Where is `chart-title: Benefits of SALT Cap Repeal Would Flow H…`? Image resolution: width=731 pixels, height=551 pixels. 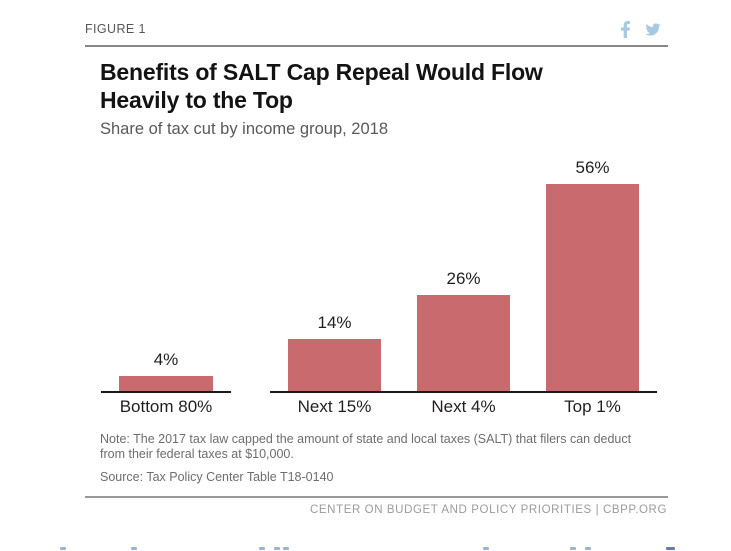
chart-title: Benefits of SALT Cap Repeal Would Flow H… is located at coordinates (321, 86).